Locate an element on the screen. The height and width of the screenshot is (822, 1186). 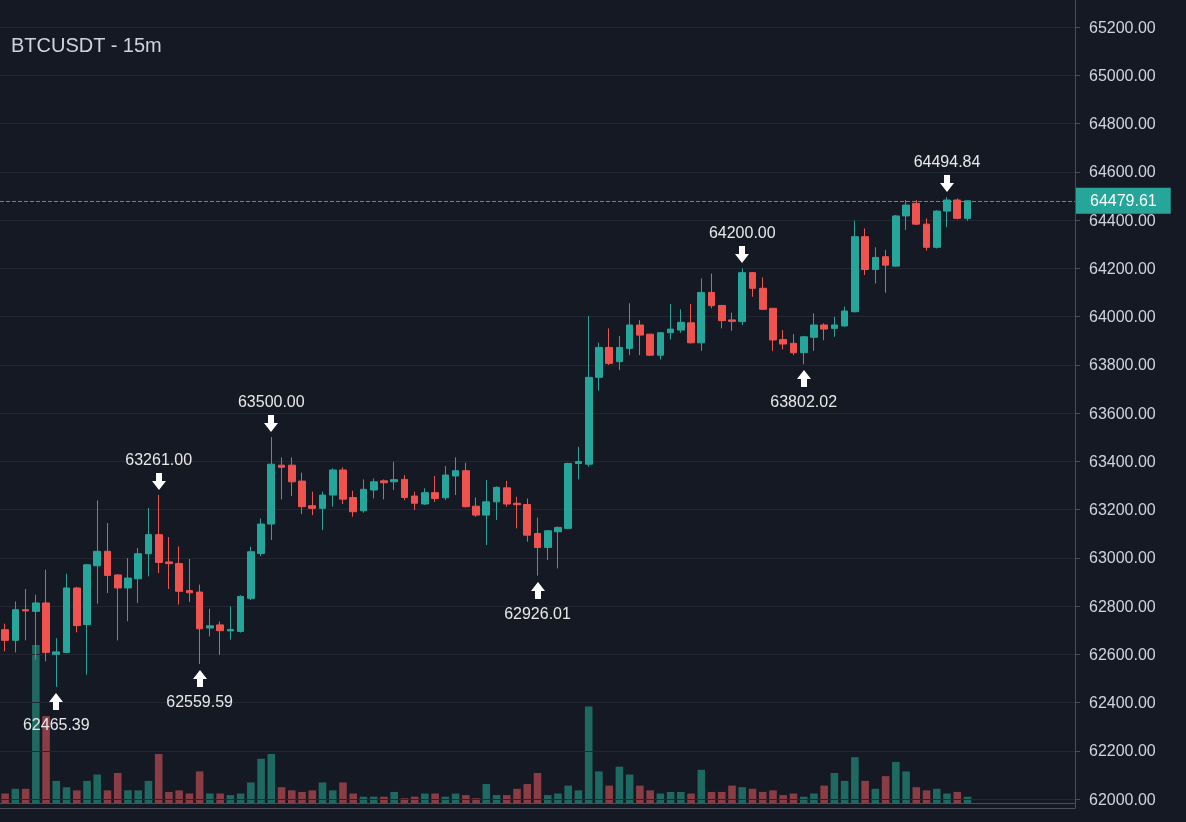
y-tick-label: 62000.00 is located at coordinates (1122, 799).